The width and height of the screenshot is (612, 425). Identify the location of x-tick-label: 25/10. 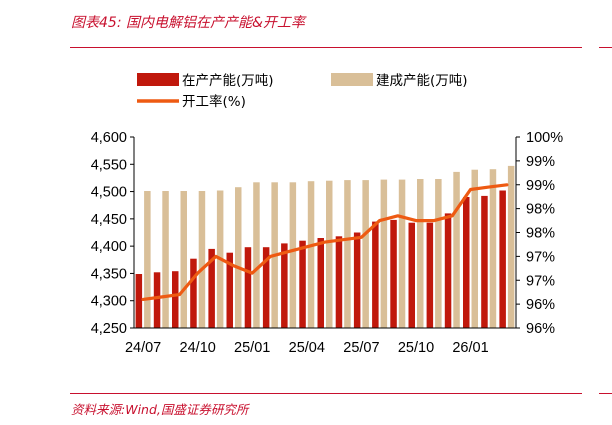
(416, 348).